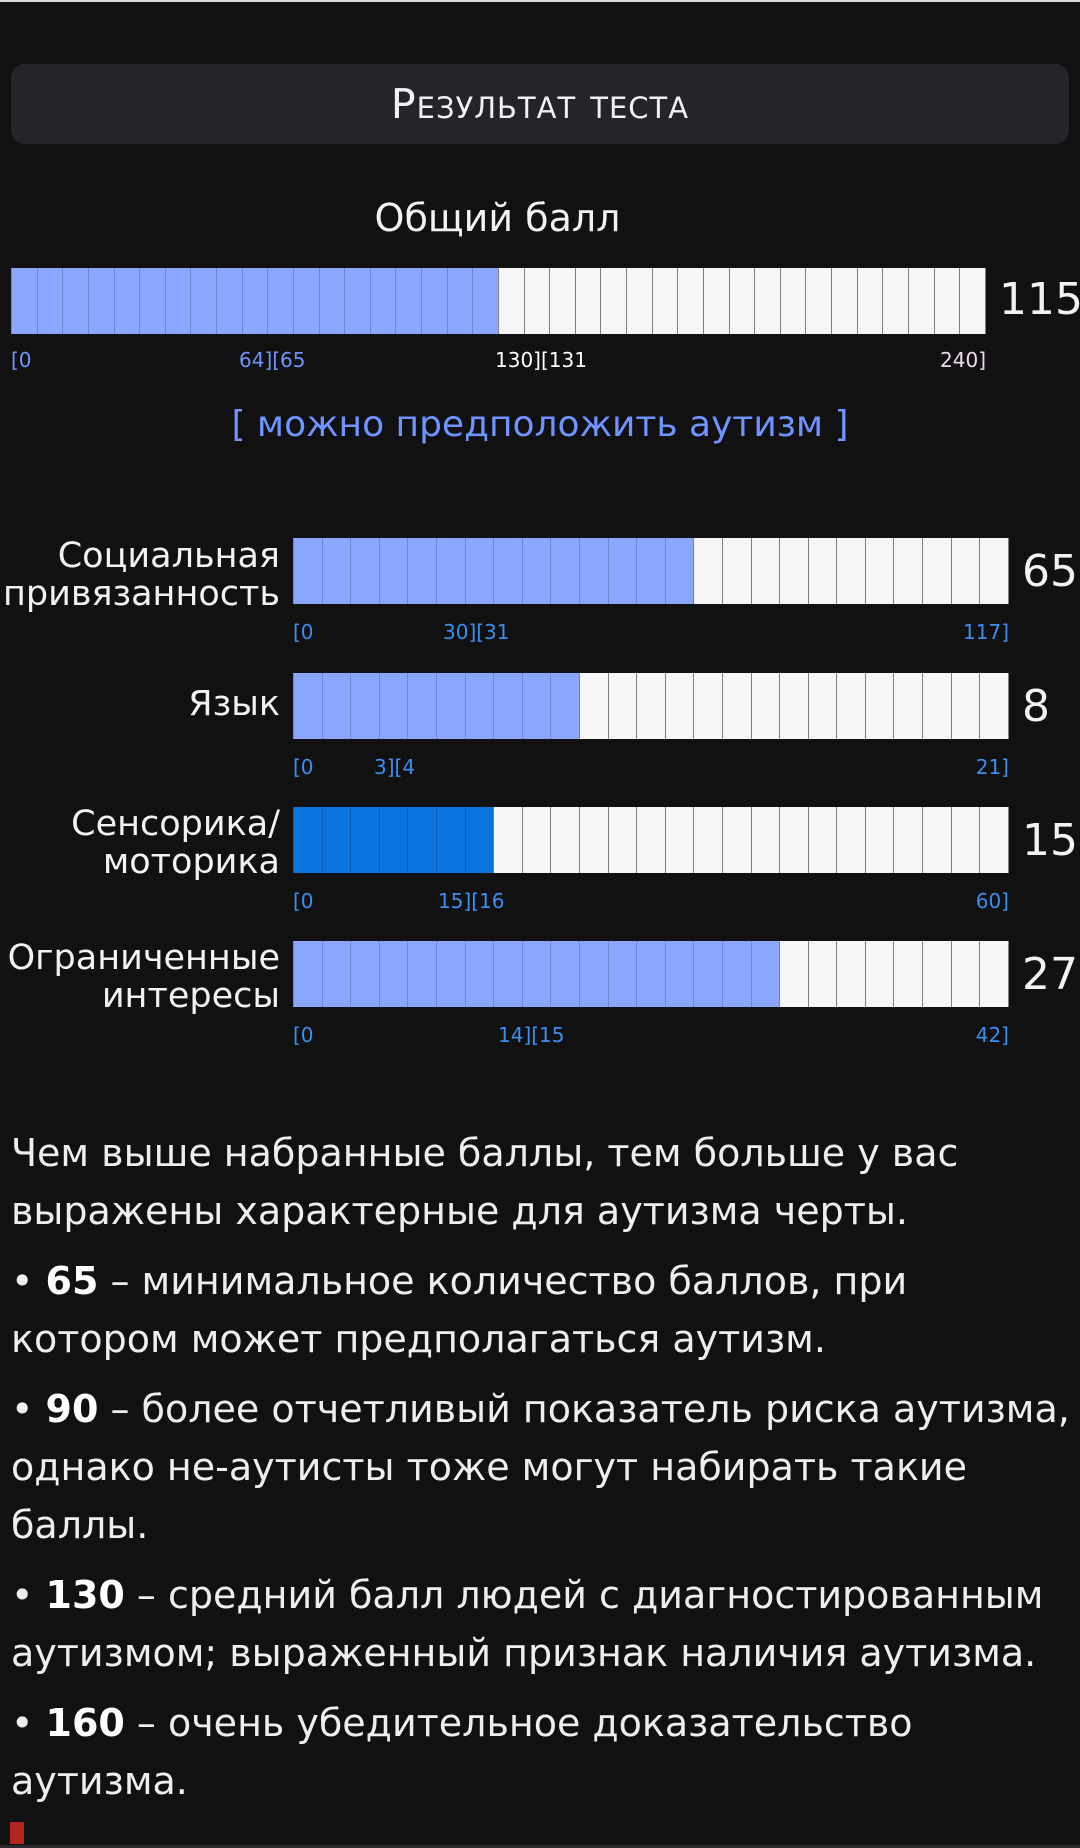 The image size is (1080, 1848). Describe the element at coordinates (17, 1833) in the screenshot. I see `corner-marker` at that location.